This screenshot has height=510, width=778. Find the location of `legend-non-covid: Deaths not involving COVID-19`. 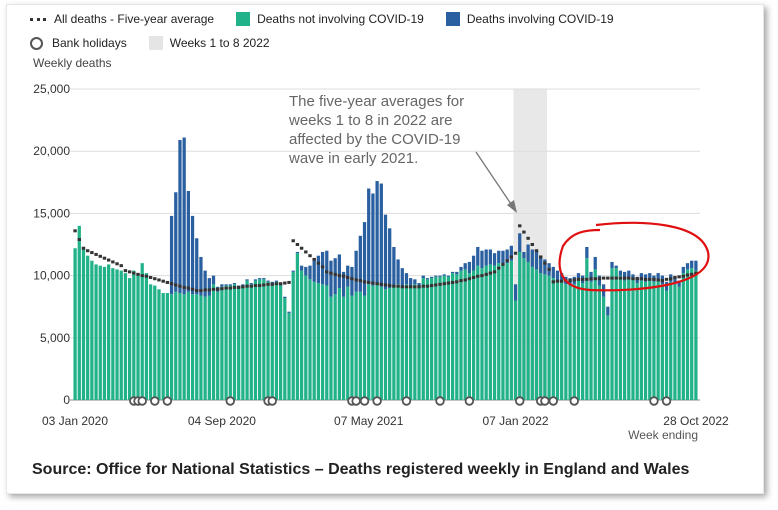

legend-non-covid: Deaths not involving COVID-19 is located at coordinates (330, 19).